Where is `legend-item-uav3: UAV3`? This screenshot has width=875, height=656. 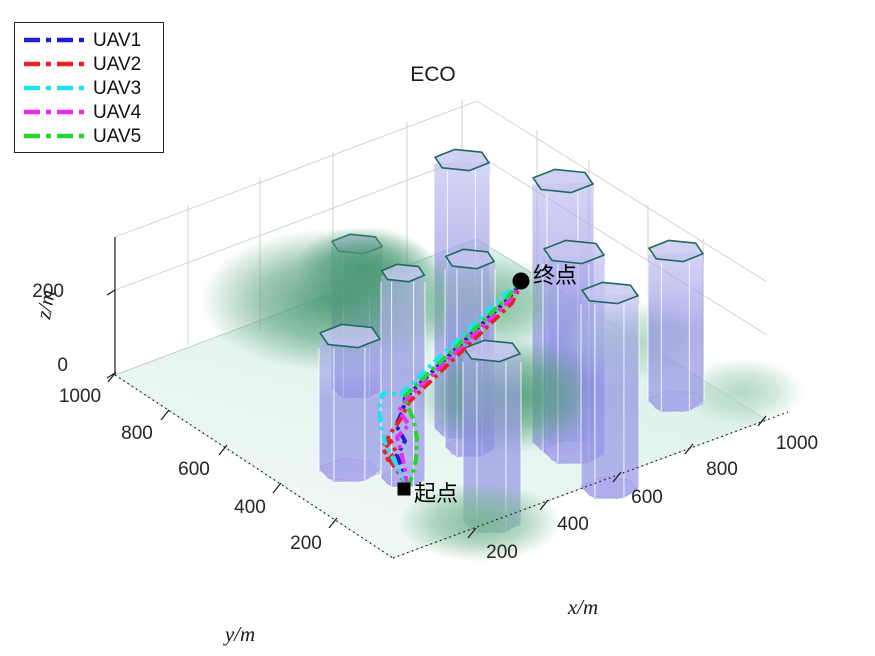 legend-item-uav3: UAV3 is located at coordinates (89, 88).